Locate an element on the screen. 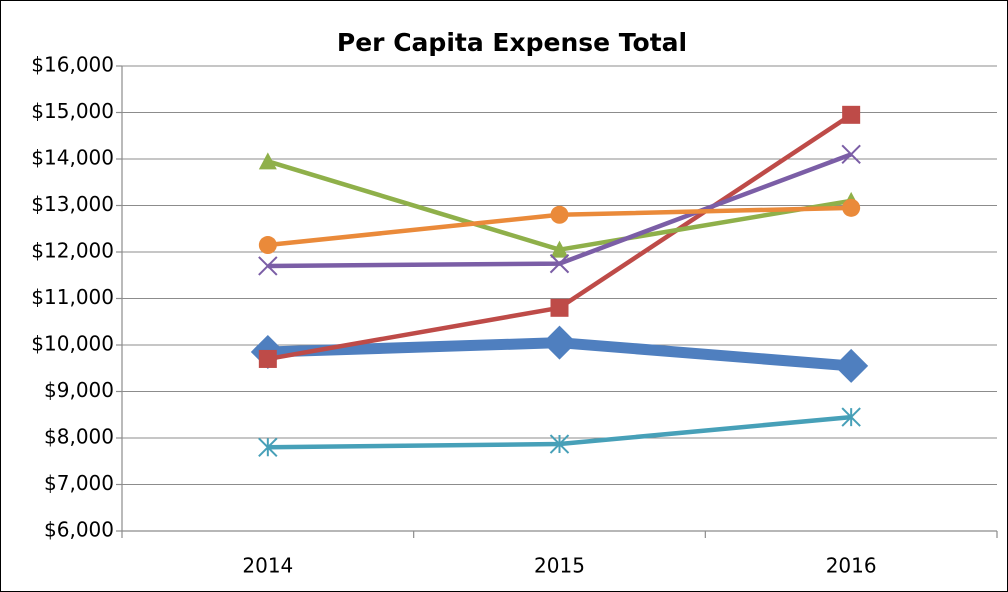 The height and width of the screenshot is (592, 1008). y-tick-label: $7,000 is located at coordinates (79, 483).